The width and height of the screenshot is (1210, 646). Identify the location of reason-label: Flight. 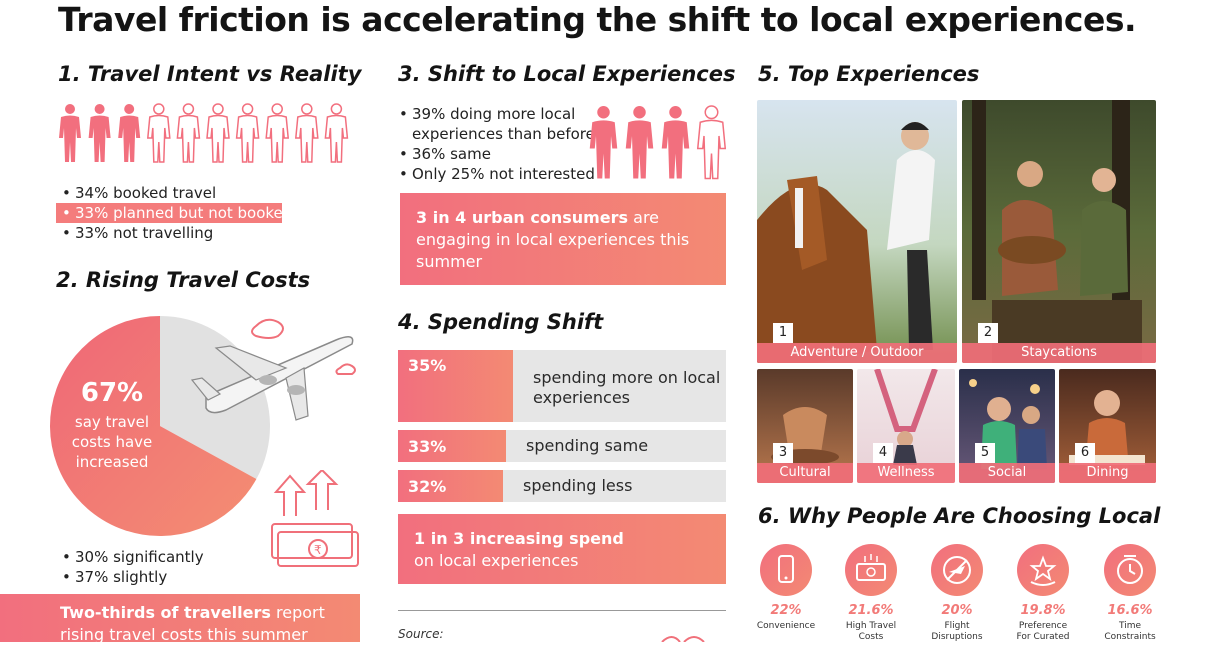
(957, 626).